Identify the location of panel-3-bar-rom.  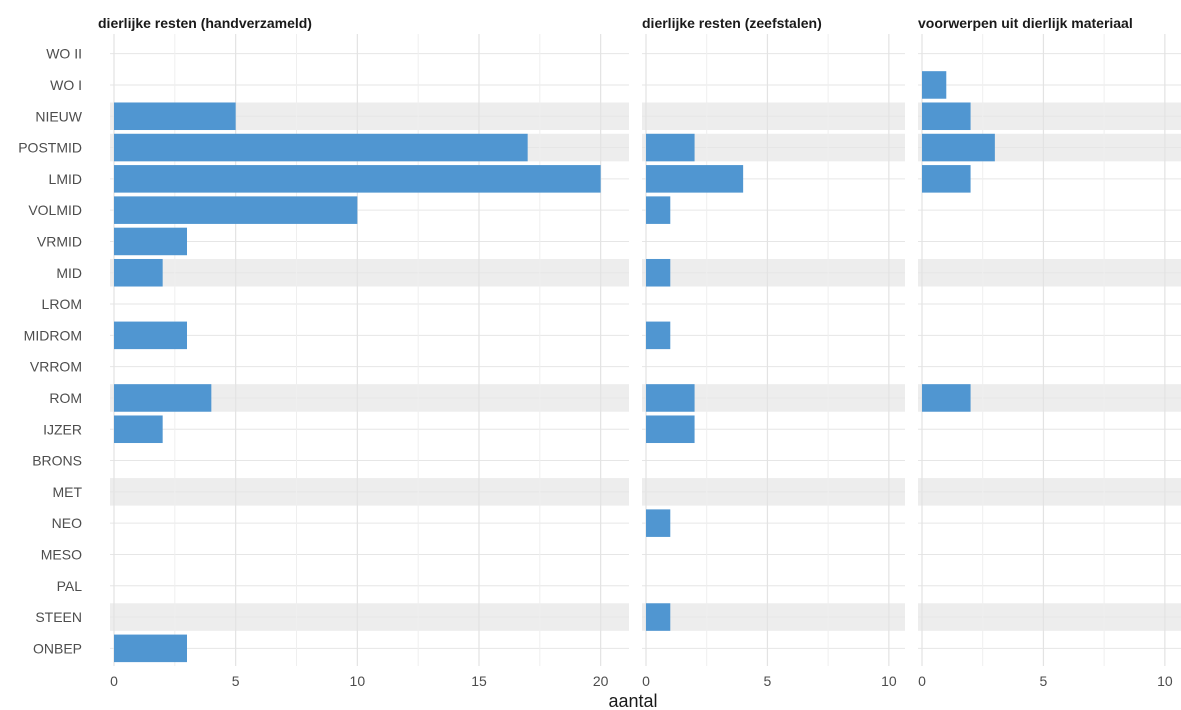
(946, 398).